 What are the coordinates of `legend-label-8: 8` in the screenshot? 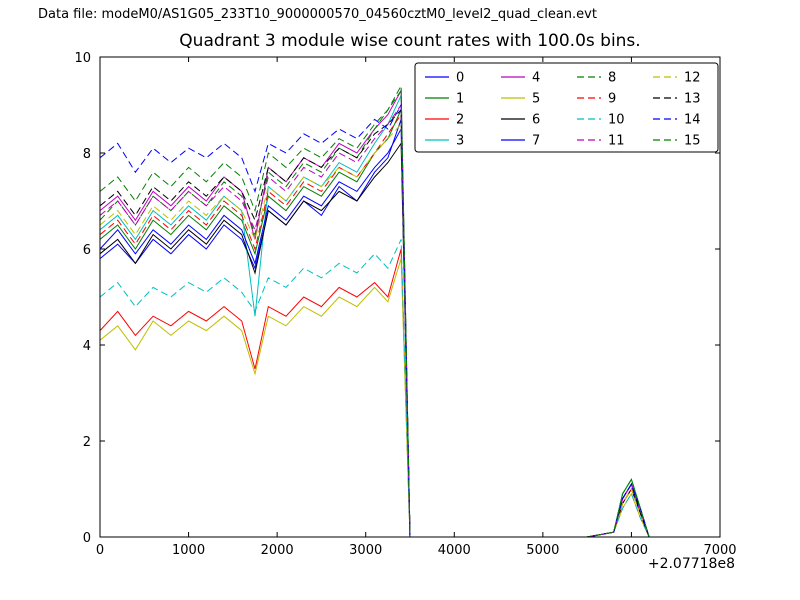 It's located at (612, 78).